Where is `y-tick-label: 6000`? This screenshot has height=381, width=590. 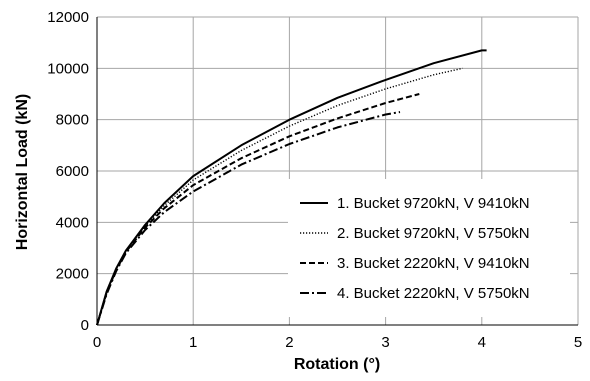 y-tick-label: 6000 is located at coordinates (72, 171).